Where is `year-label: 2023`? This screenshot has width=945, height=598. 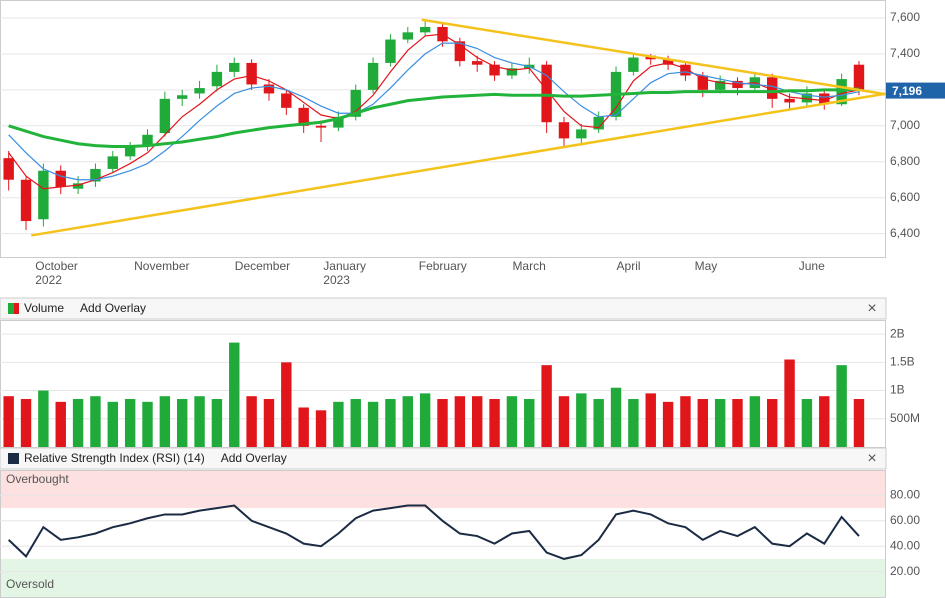 year-label: 2023 is located at coordinates (336, 280).